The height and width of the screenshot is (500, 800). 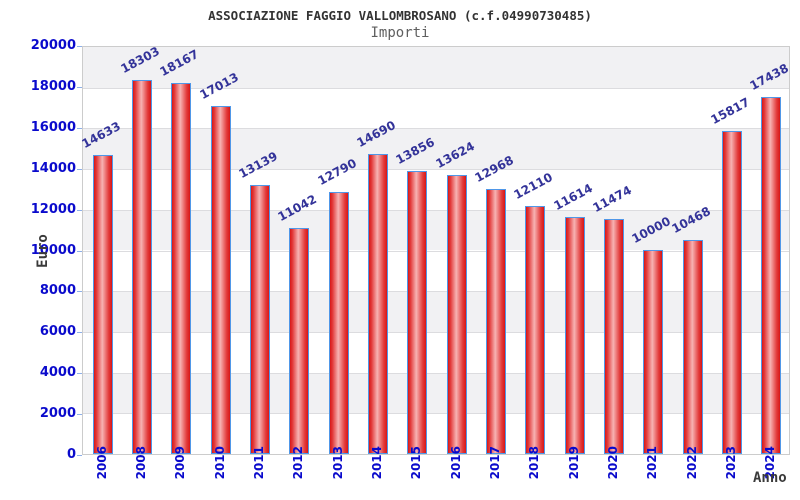 I want to click on x-tick-label-2009: 2009, so click(x=180, y=463).